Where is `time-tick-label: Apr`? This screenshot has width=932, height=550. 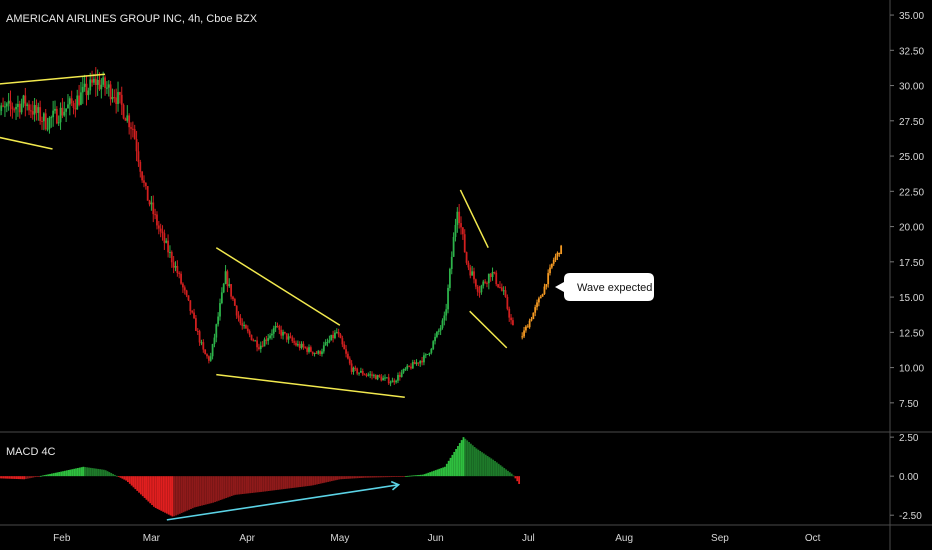
time-tick-label: Apr is located at coordinates (247, 538).